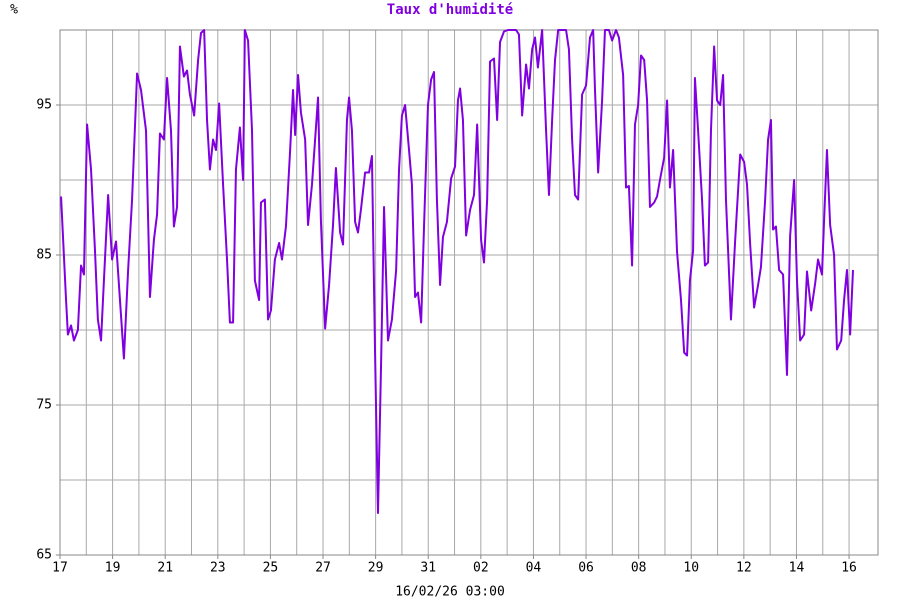 The width and height of the screenshot is (900, 600). I want to click on y-tick-label: 85, so click(44, 255).